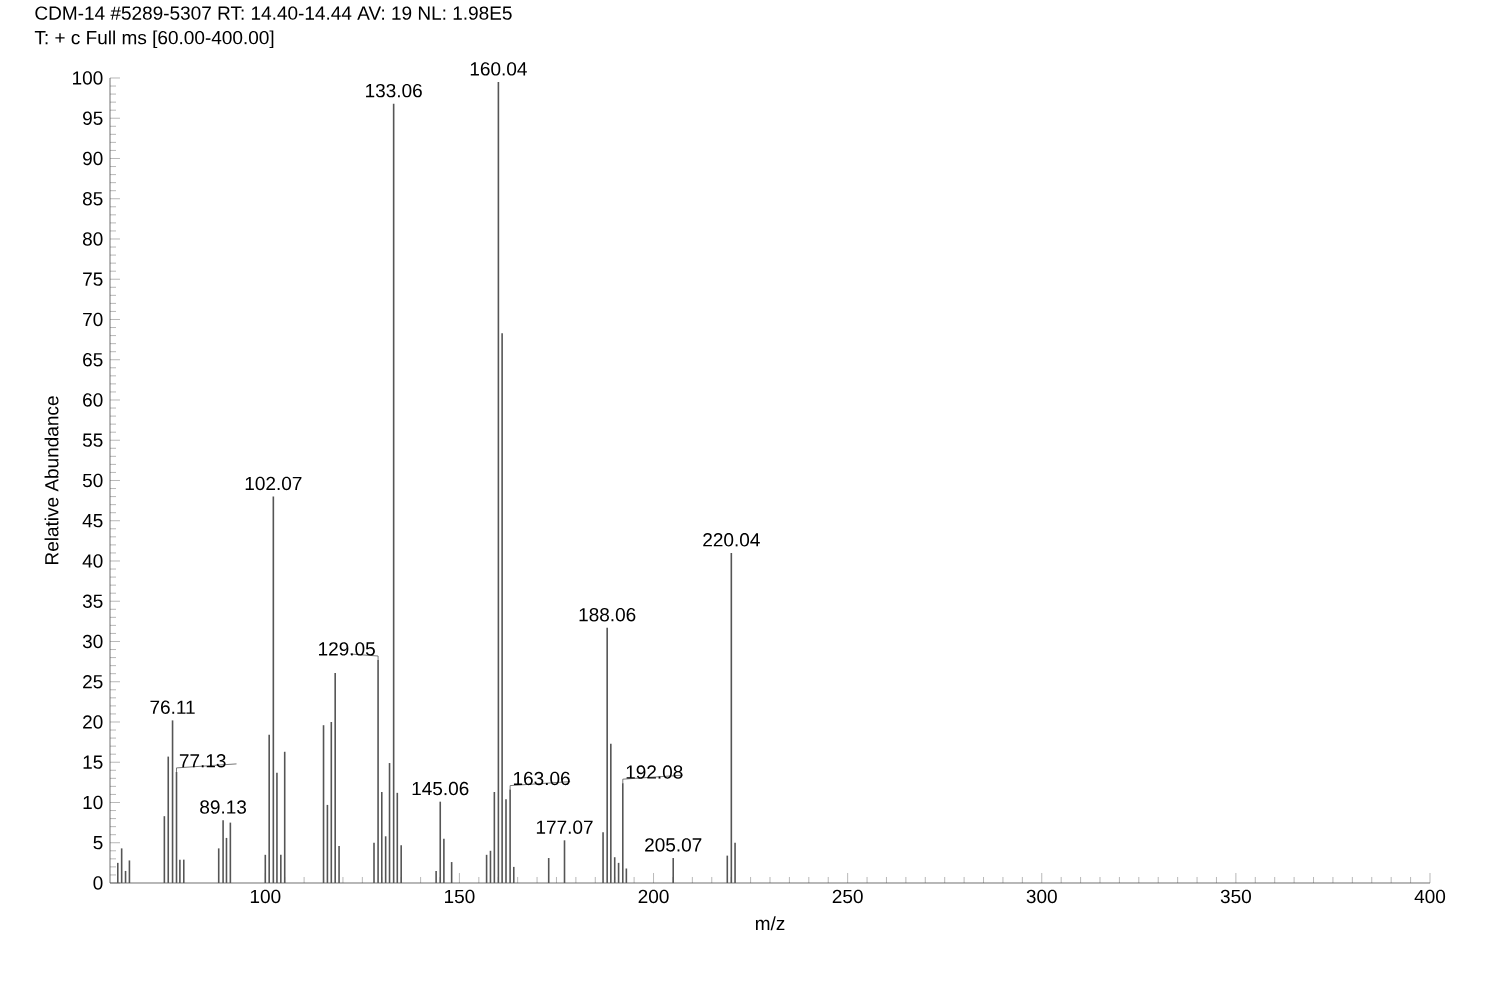  I want to click on y-tick-label: 10, so click(93, 802).